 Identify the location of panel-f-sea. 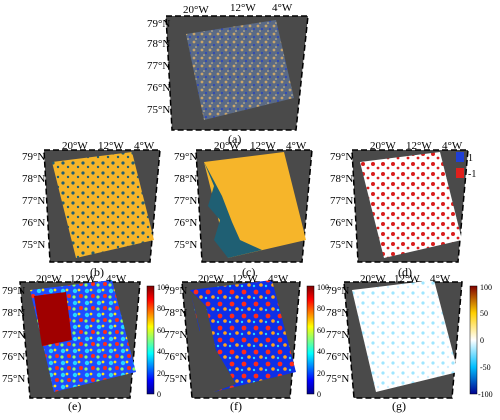
(213, 341).